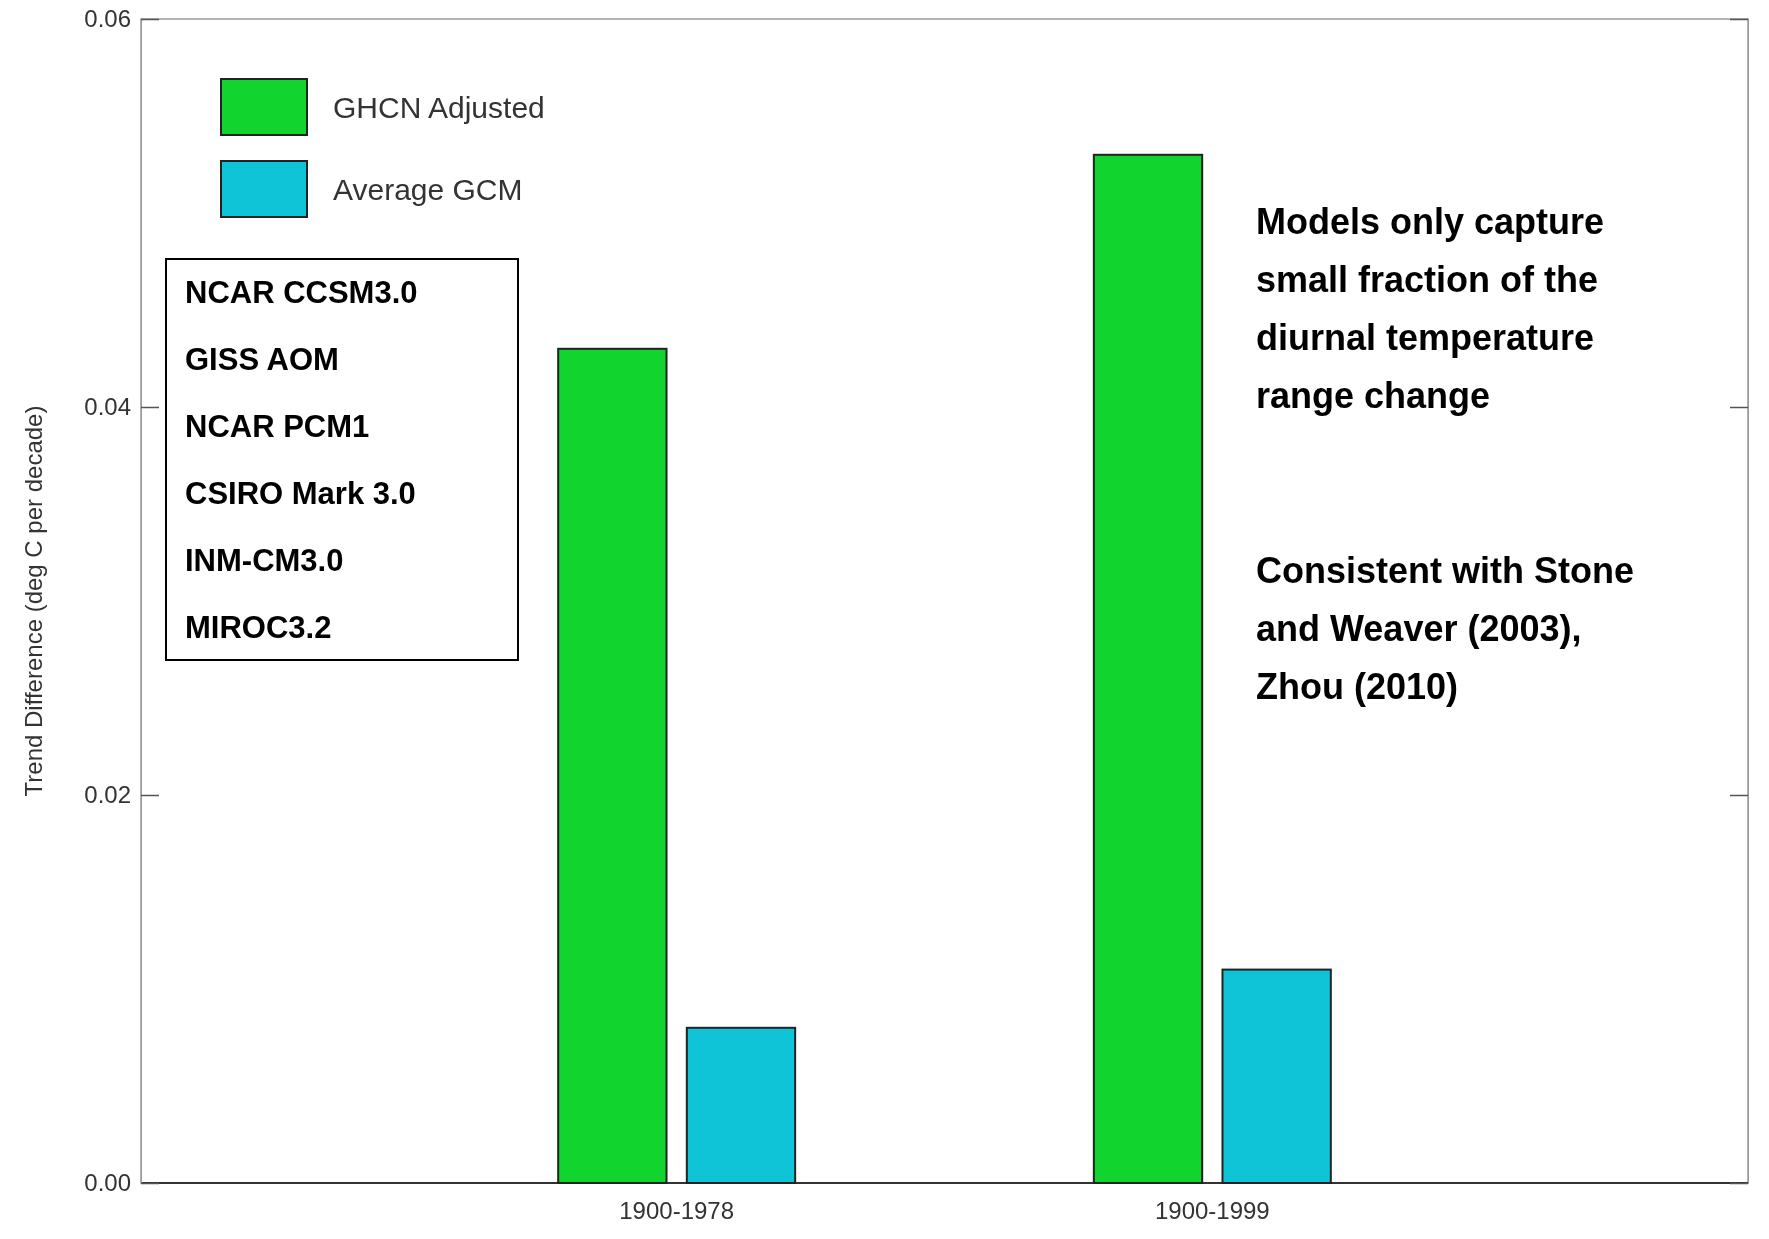  I want to click on y-tick-label: 0.02, so click(107, 795).